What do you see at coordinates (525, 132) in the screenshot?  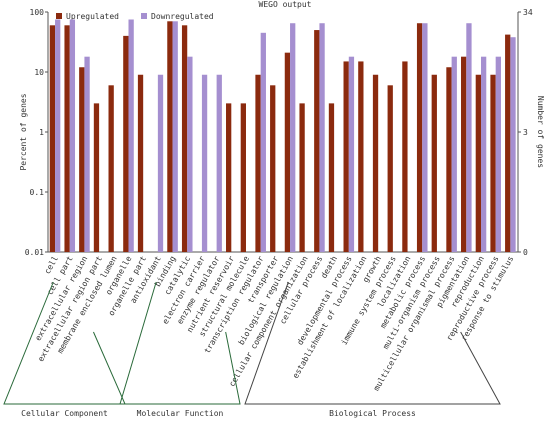 I see `y2-tick-label: 3` at bounding box center [525, 132].